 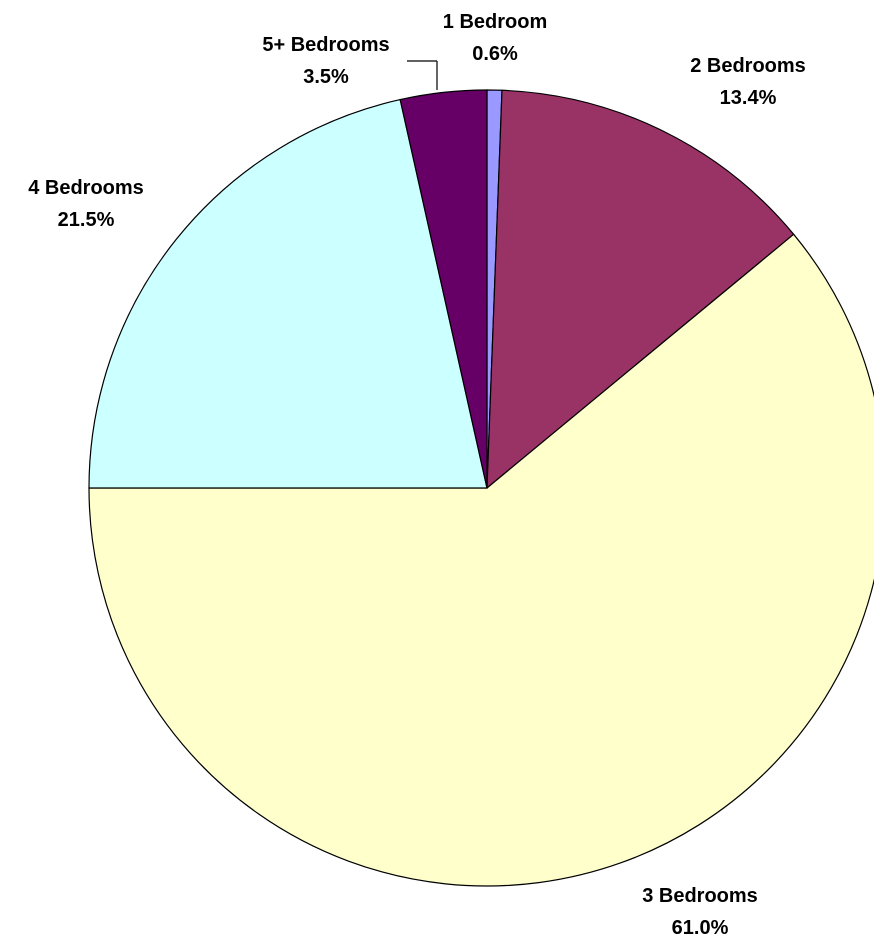 What do you see at coordinates (748, 82) in the screenshot?
I see `data-label-2-bedrooms: 2 Bedrooms 13.4%` at bounding box center [748, 82].